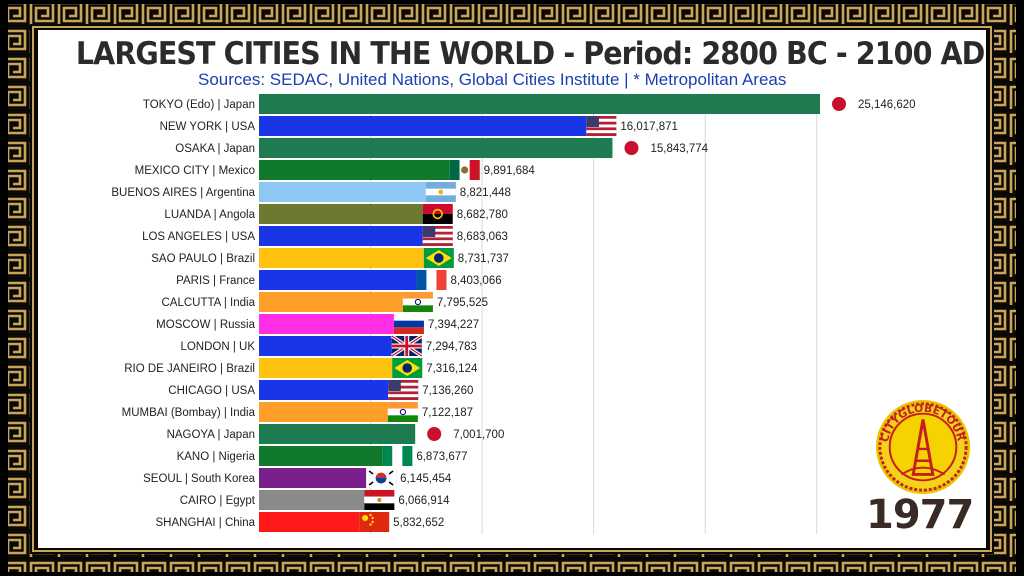 The image size is (1024, 576). I want to click on value-label: 8,403,066, so click(475, 281).